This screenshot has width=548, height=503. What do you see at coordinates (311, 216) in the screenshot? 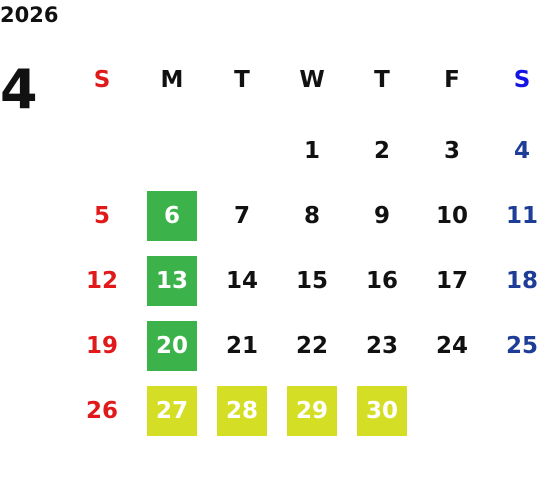
I see `day: 8` at bounding box center [311, 216].